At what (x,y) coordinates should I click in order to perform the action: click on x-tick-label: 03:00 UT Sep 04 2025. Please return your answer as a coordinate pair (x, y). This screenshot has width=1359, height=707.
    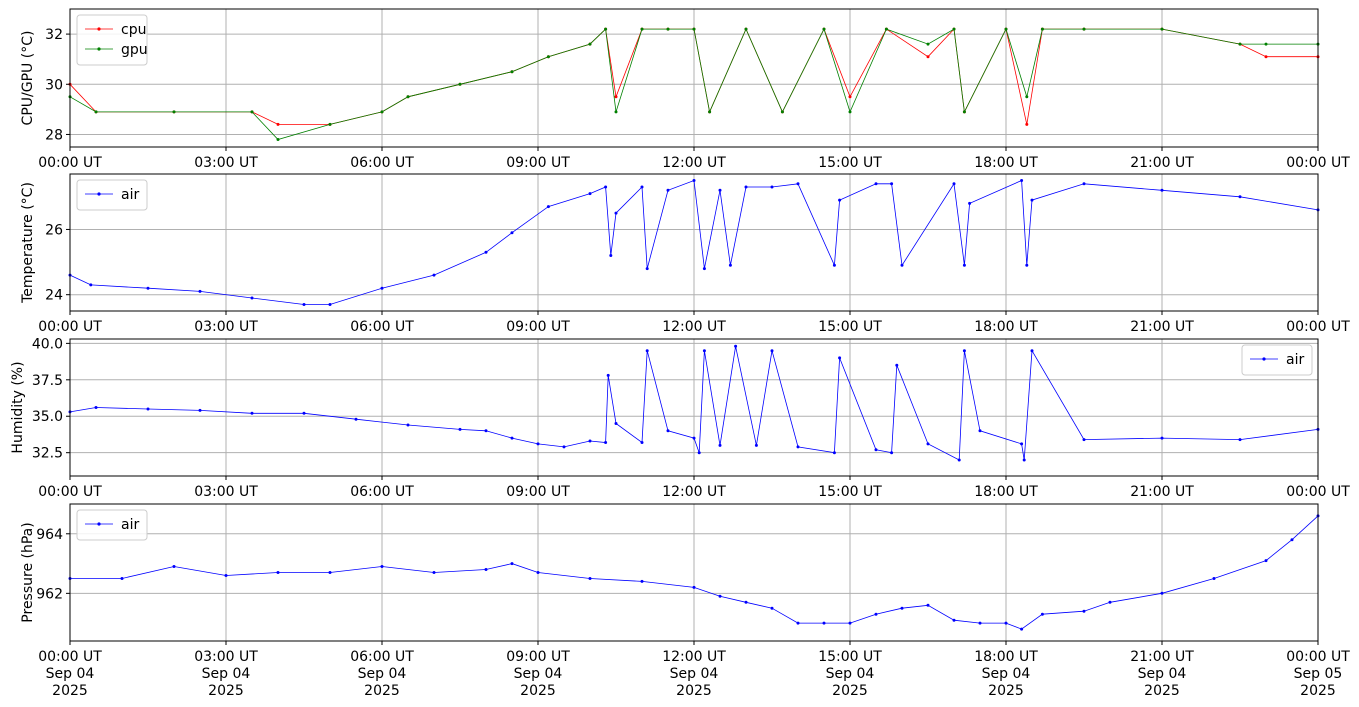
    Looking at the image, I should click on (226, 674).